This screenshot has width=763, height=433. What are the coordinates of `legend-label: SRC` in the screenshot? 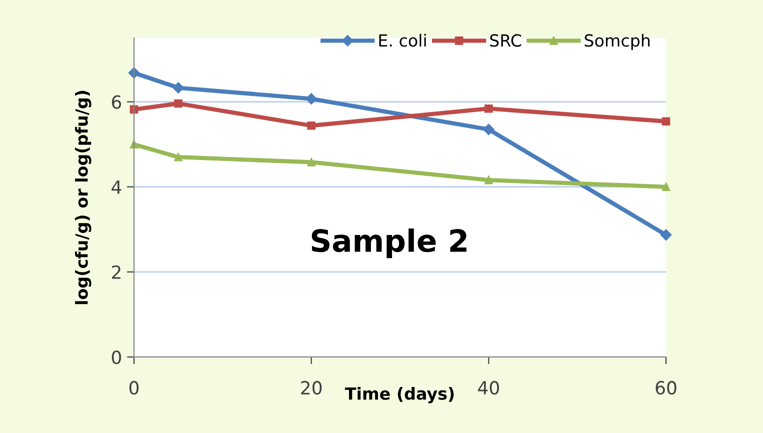 It's located at (506, 40).